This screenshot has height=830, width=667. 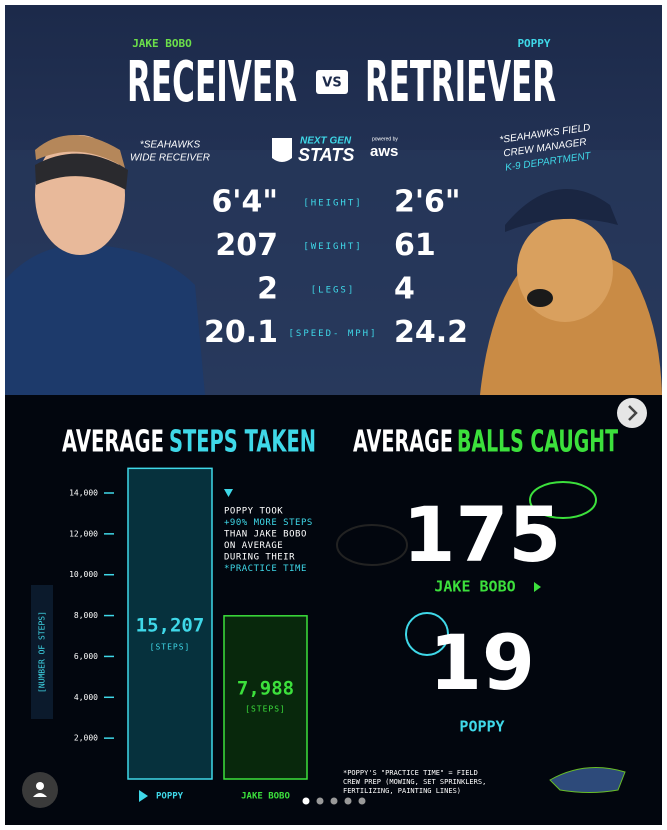 What do you see at coordinates (212, 82) in the screenshot?
I see `left-title: RECEIVER` at bounding box center [212, 82].